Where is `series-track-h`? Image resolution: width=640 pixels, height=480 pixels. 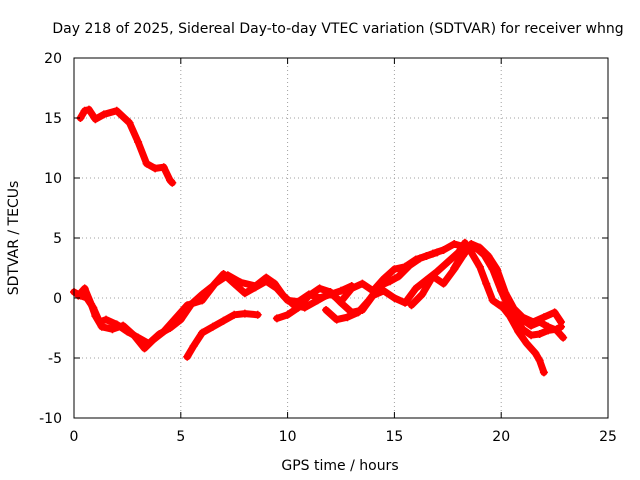 series-track-h is located at coordinates (522, 339).